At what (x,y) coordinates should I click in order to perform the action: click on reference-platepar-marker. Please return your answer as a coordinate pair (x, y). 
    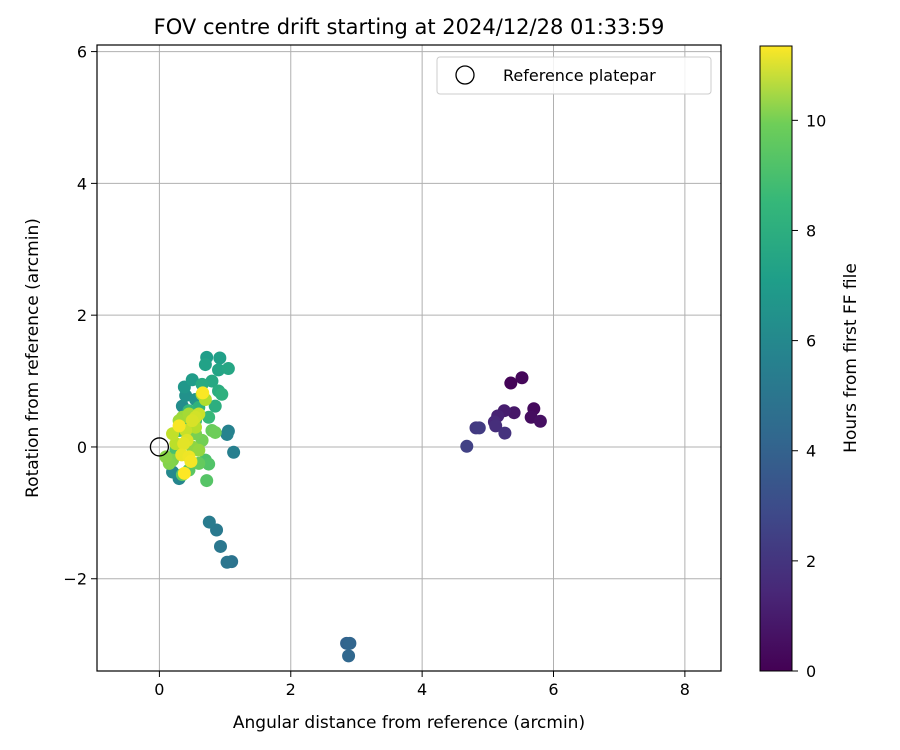
    Looking at the image, I should click on (159, 447).